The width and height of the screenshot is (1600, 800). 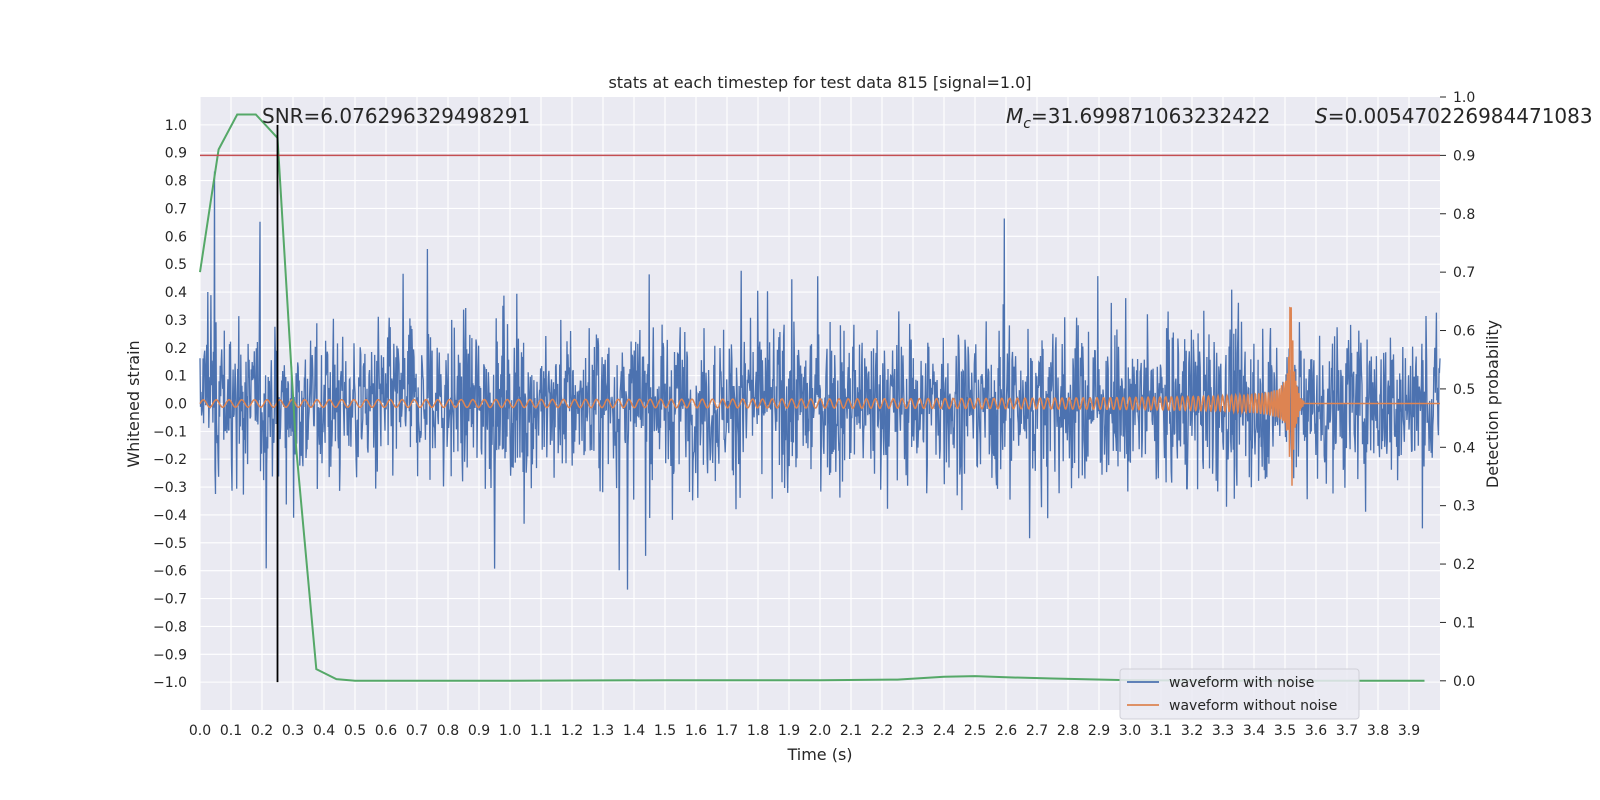 What do you see at coordinates (603, 731) in the screenshot?
I see `x-tick-label-13: 1.3` at bounding box center [603, 731].